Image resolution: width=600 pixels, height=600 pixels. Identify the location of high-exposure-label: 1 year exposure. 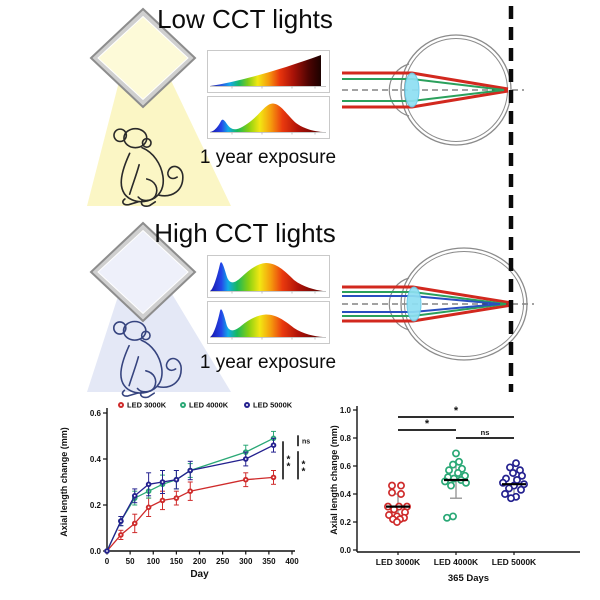
(268, 362).